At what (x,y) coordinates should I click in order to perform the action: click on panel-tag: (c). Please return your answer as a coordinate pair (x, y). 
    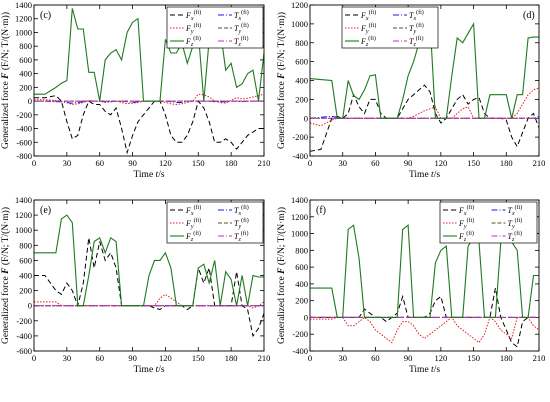
    Looking at the image, I should click on (45, 15).